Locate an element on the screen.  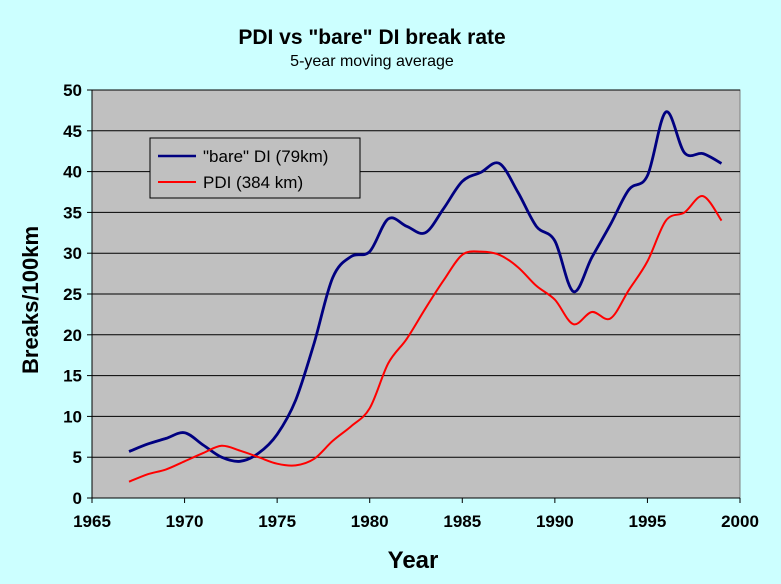
y-tick-label: 20 is located at coordinates (72, 335).